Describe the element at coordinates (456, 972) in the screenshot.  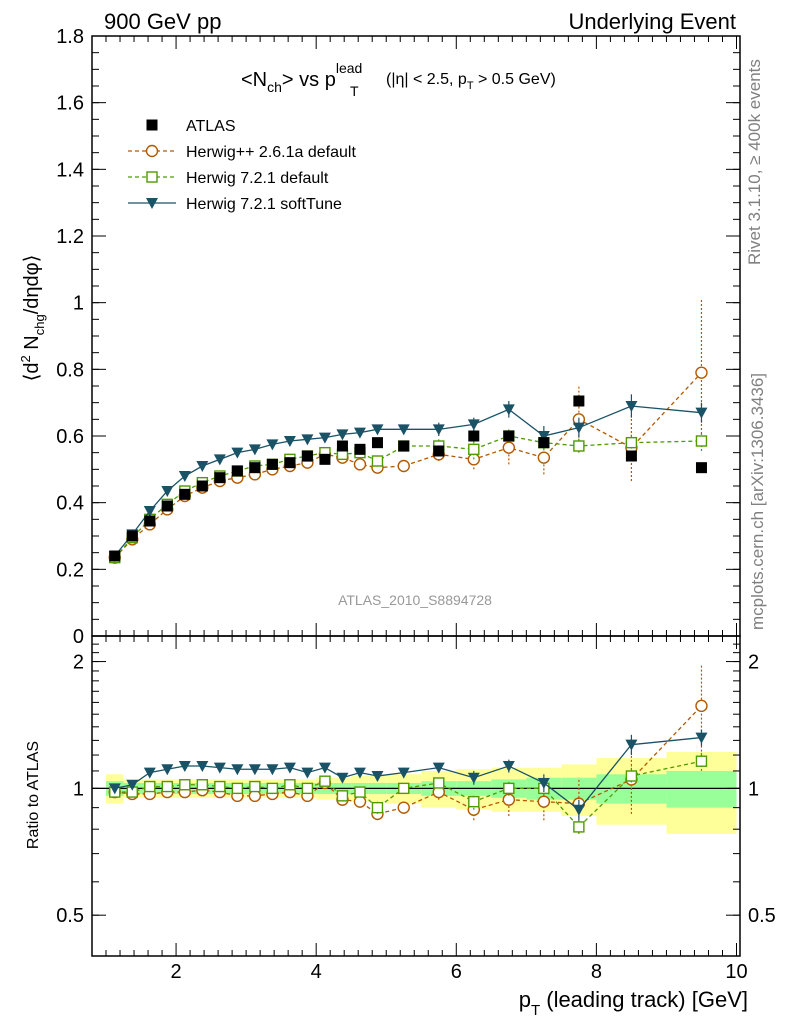
I see `x-tick-label: 6` at that location.